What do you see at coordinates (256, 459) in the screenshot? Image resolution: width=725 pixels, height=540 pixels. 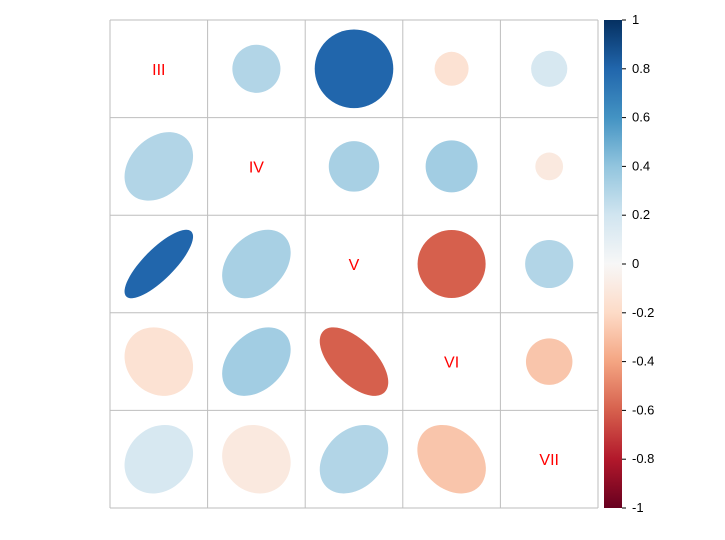 I see `corr-ellipse-VII-IV` at bounding box center [256, 459].